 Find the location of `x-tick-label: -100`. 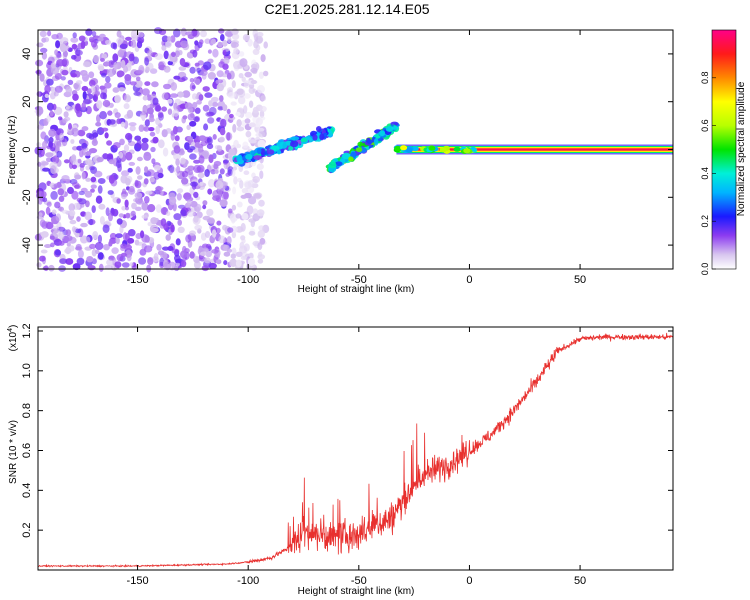

x-tick-label: -100 is located at coordinates (248, 280).